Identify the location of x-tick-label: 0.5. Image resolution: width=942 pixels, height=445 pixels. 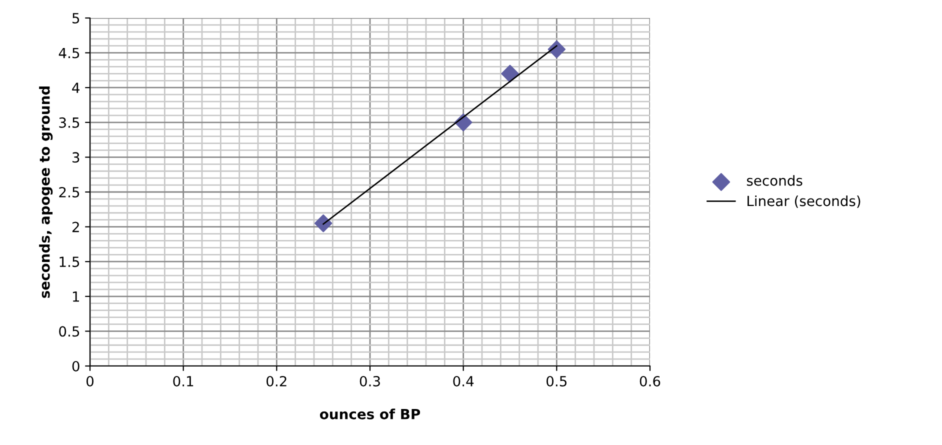
(556, 381).